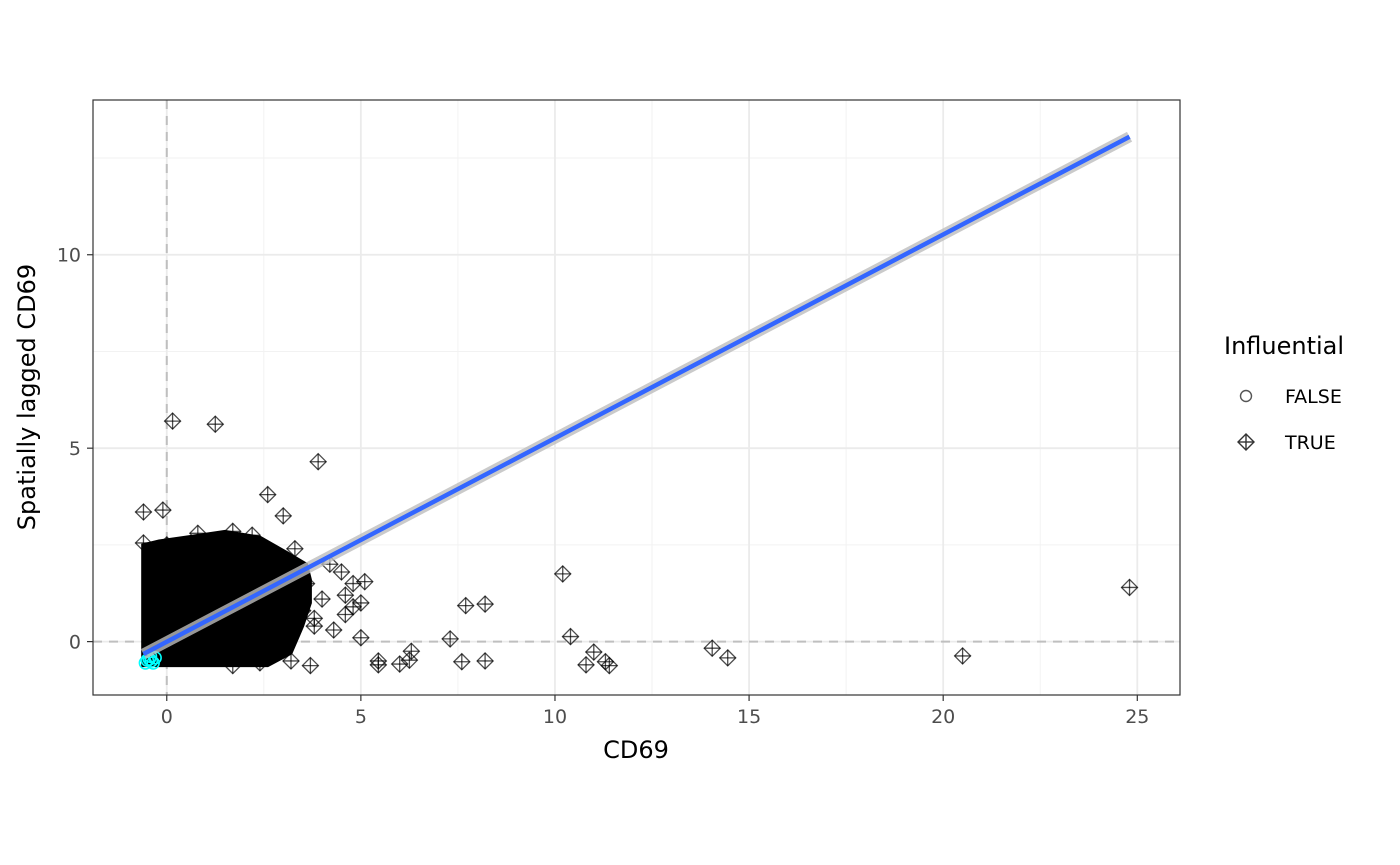 The height and width of the screenshot is (865, 1400). Describe the element at coordinates (167, 717) in the screenshot. I see `x-tick-label: 0` at that location.